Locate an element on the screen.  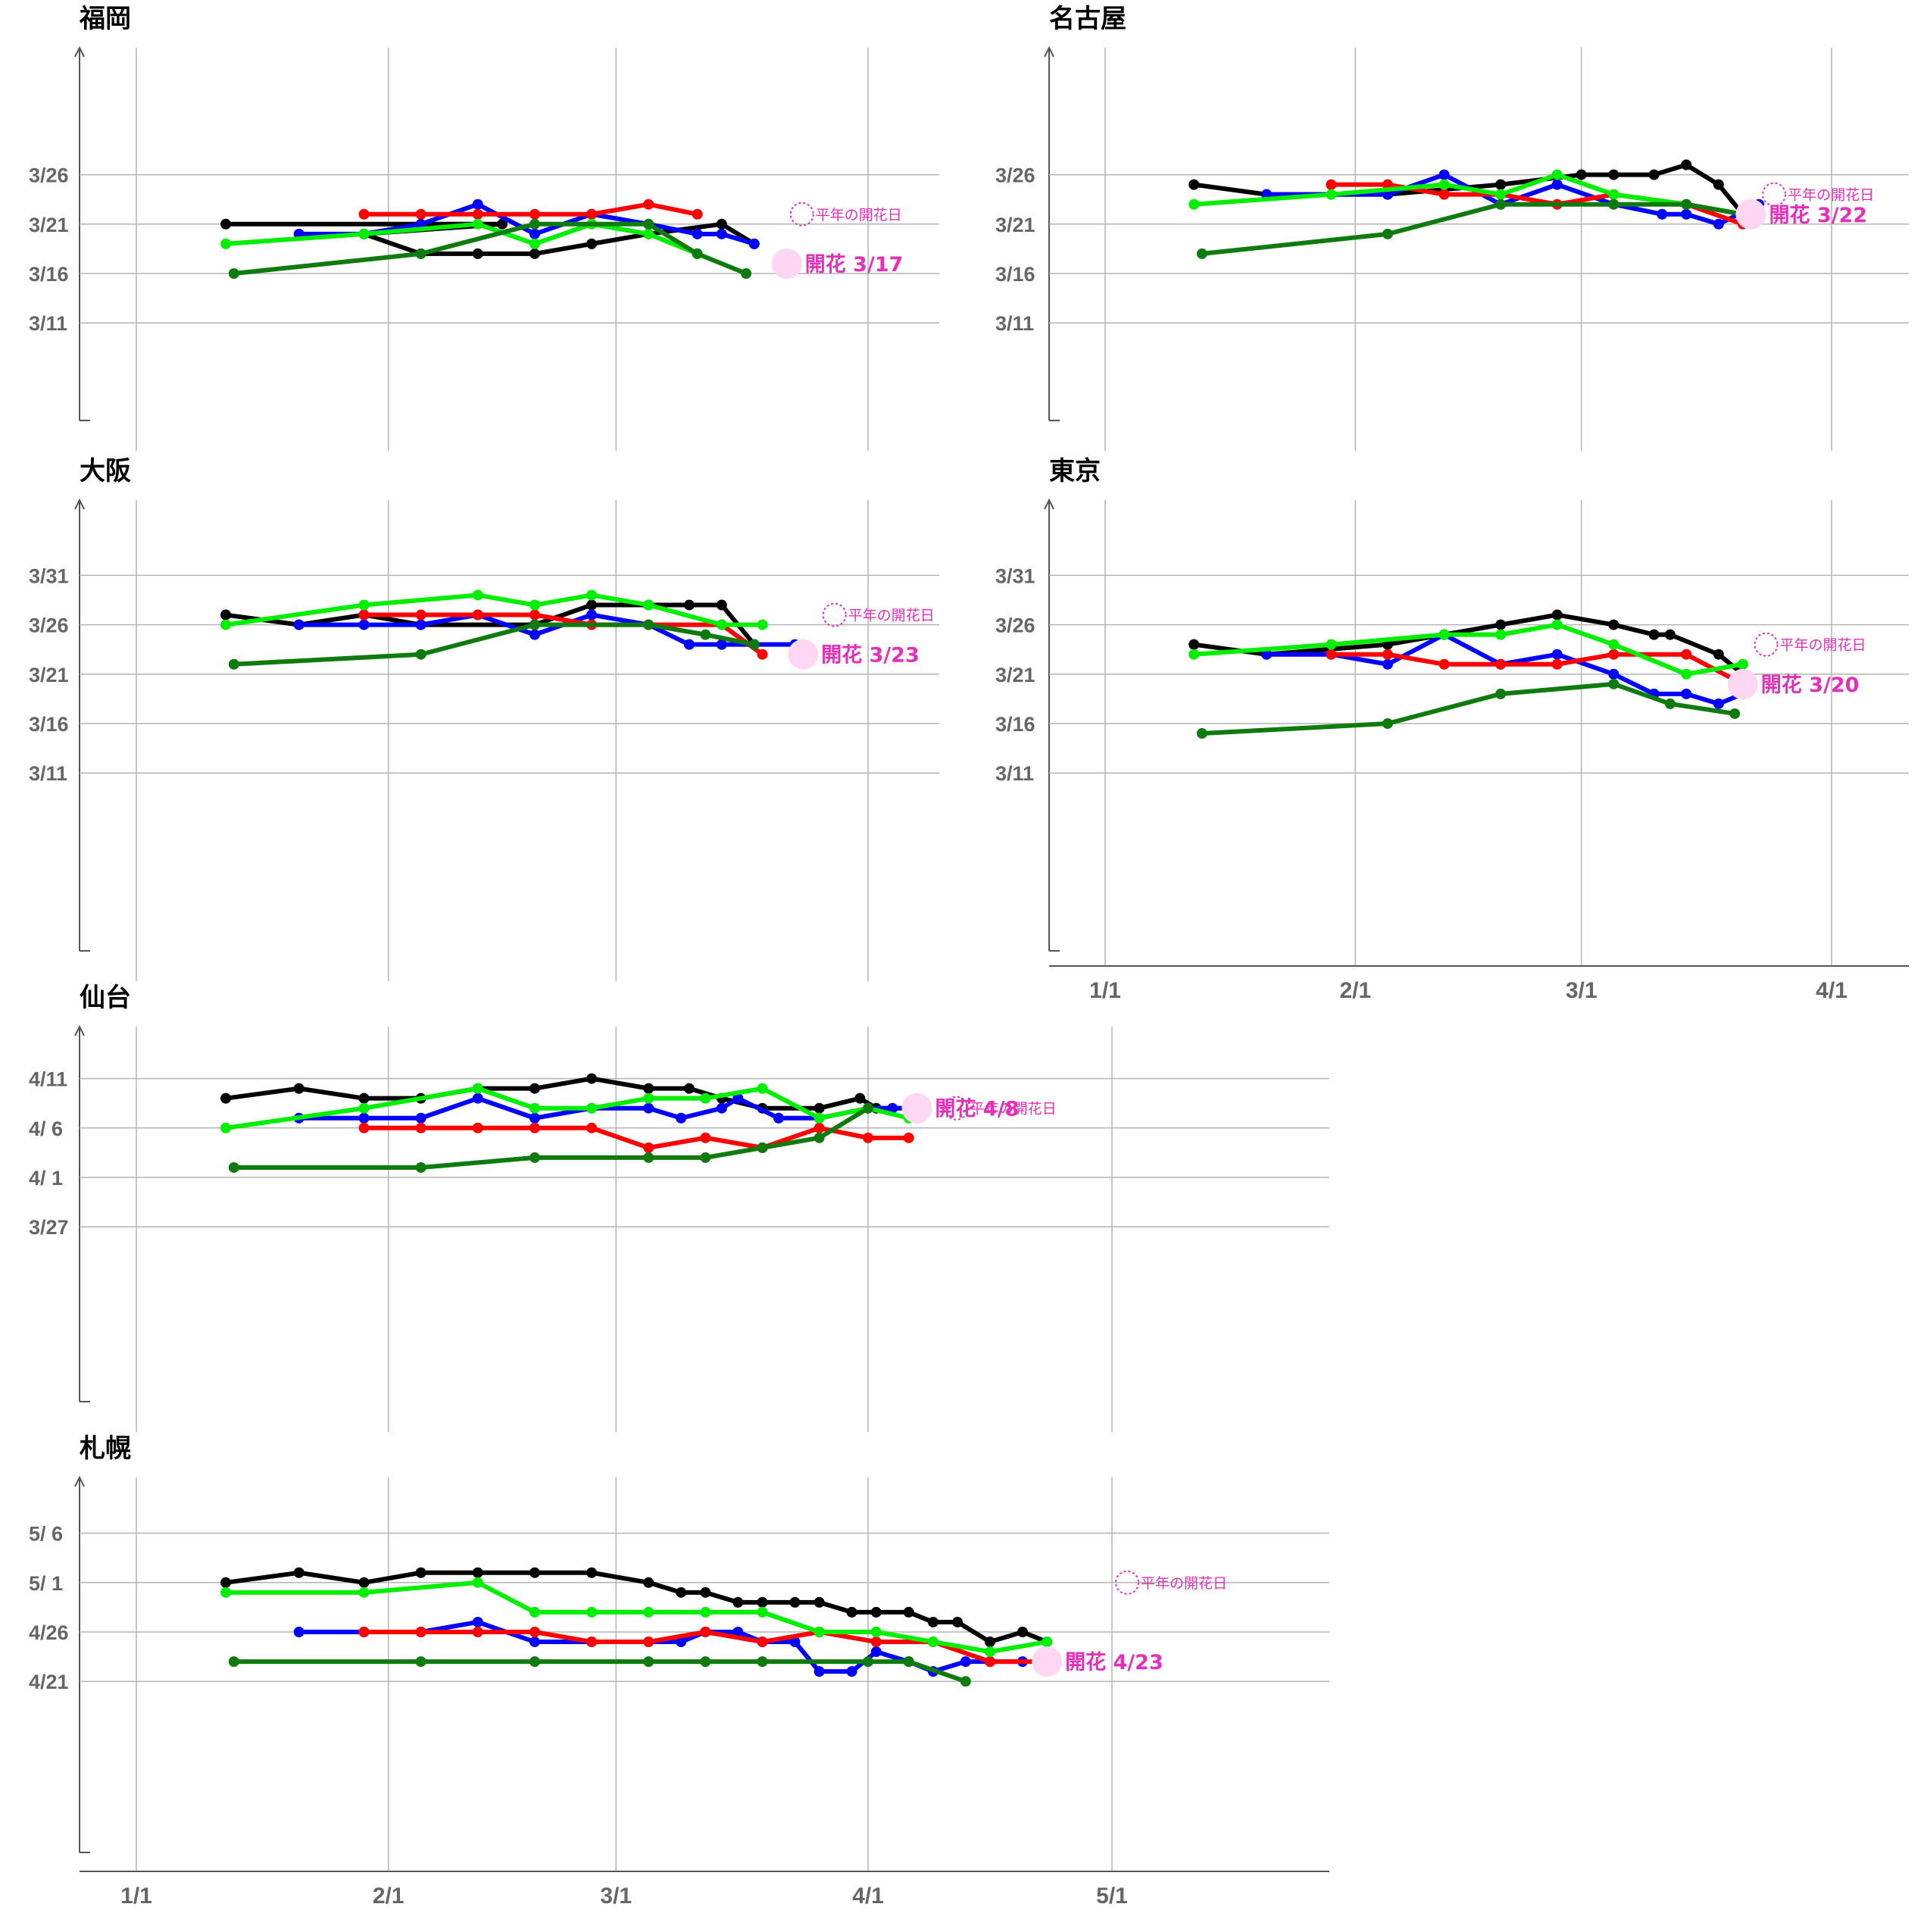
series-darkgreen is located at coordinates (494, 644).